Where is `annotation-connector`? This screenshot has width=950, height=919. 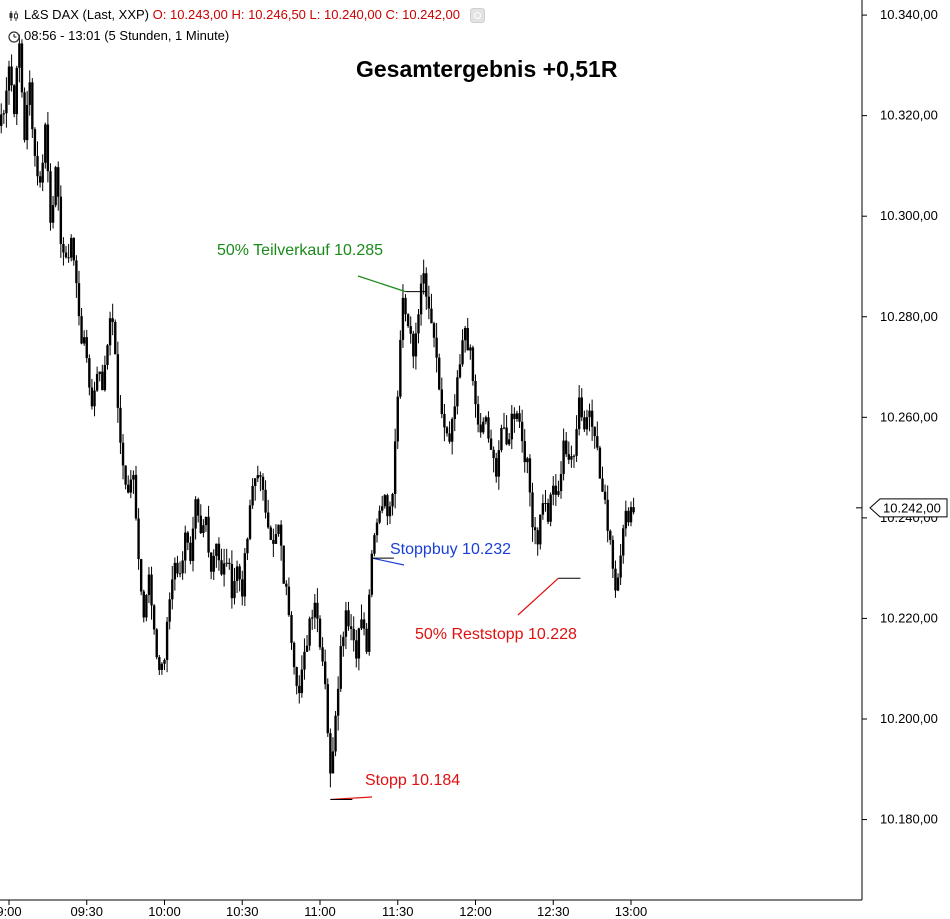 annotation-connector is located at coordinates (388, 561).